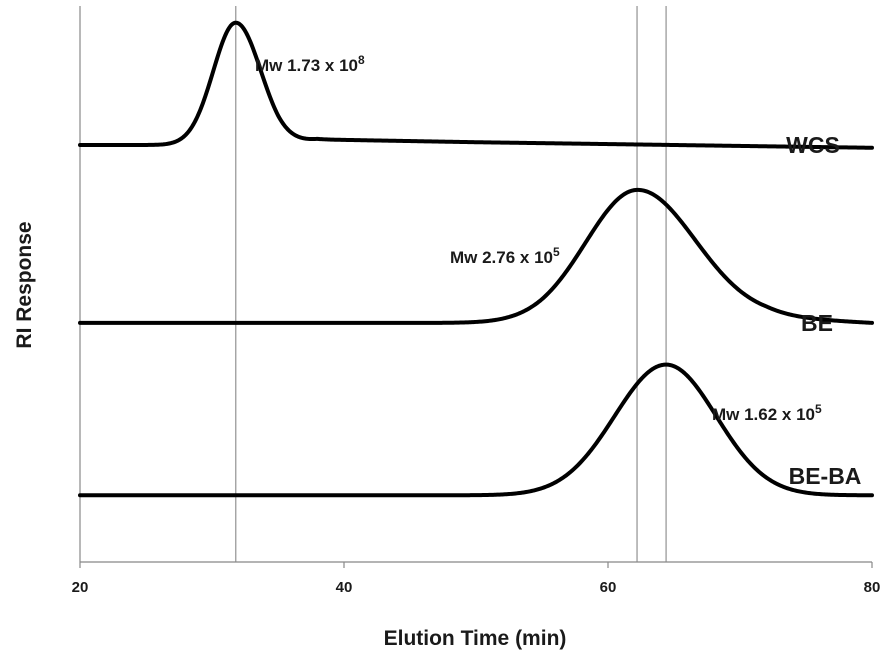 This screenshot has width=881, height=653. What do you see at coordinates (476, 579) in the screenshot?
I see `x-ticks: 20 40 60 80` at bounding box center [476, 579].